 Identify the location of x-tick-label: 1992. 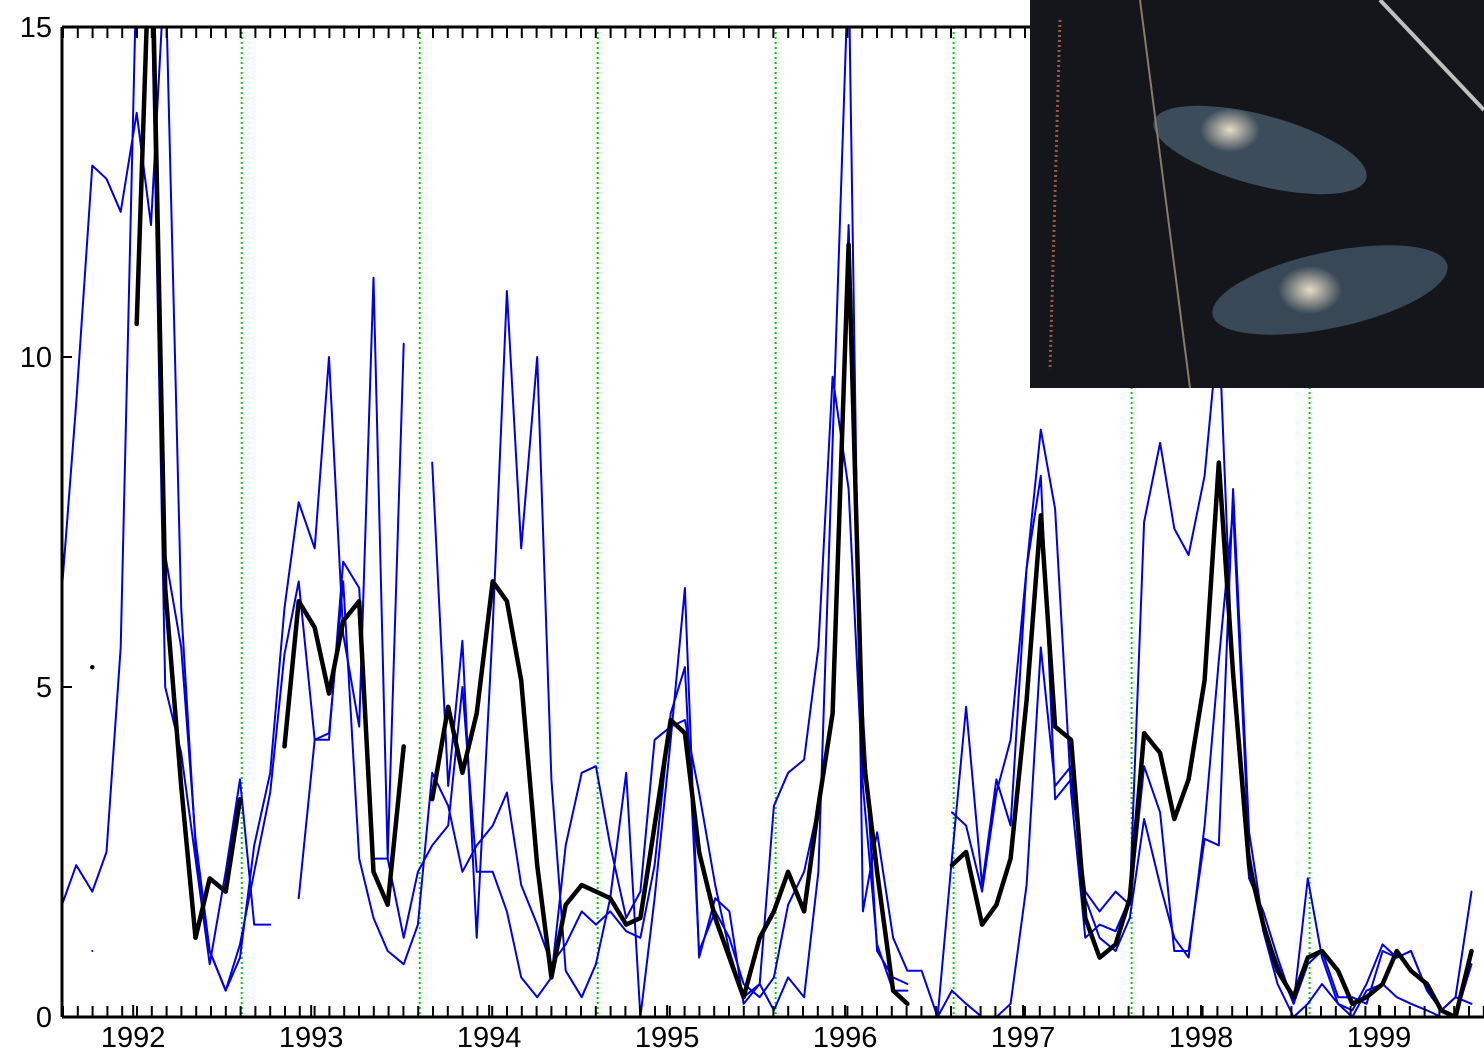
(133, 1038).